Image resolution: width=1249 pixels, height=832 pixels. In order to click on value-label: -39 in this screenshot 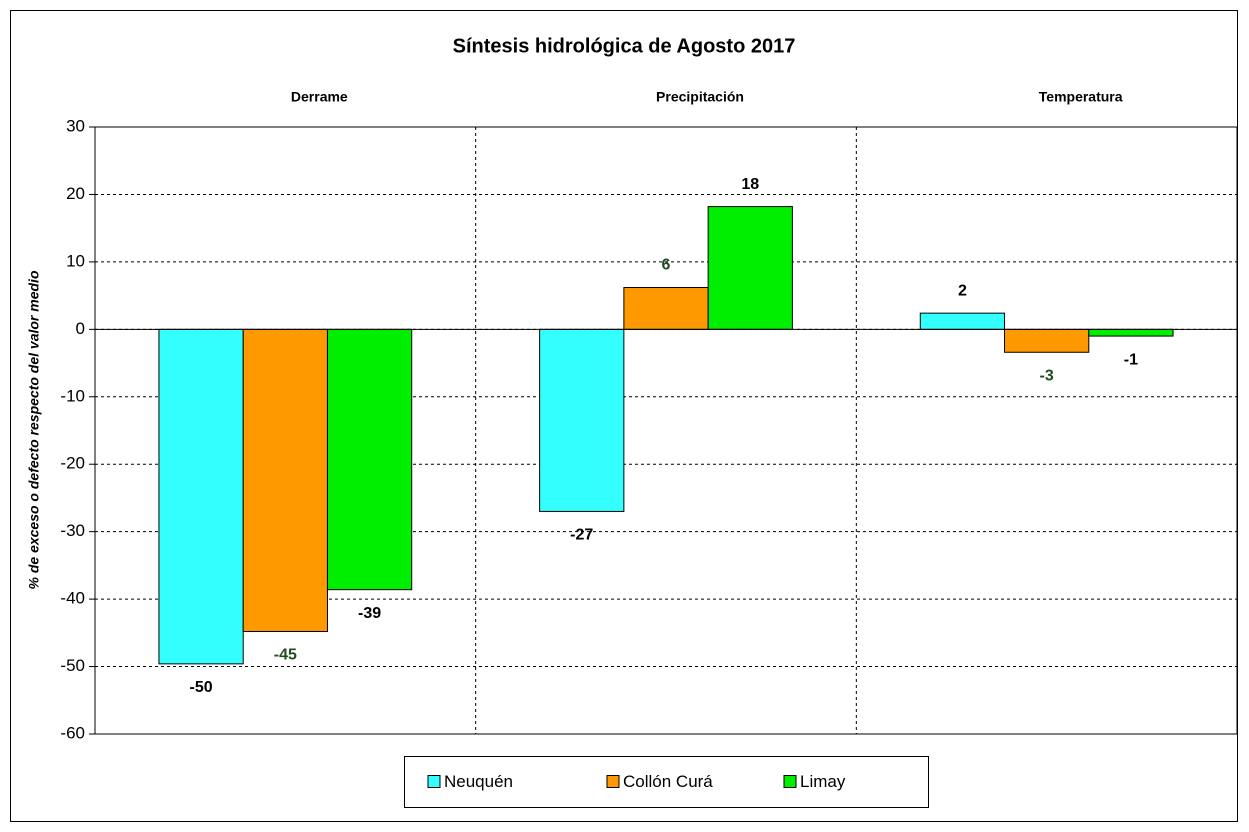, I will do `click(369, 613)`.